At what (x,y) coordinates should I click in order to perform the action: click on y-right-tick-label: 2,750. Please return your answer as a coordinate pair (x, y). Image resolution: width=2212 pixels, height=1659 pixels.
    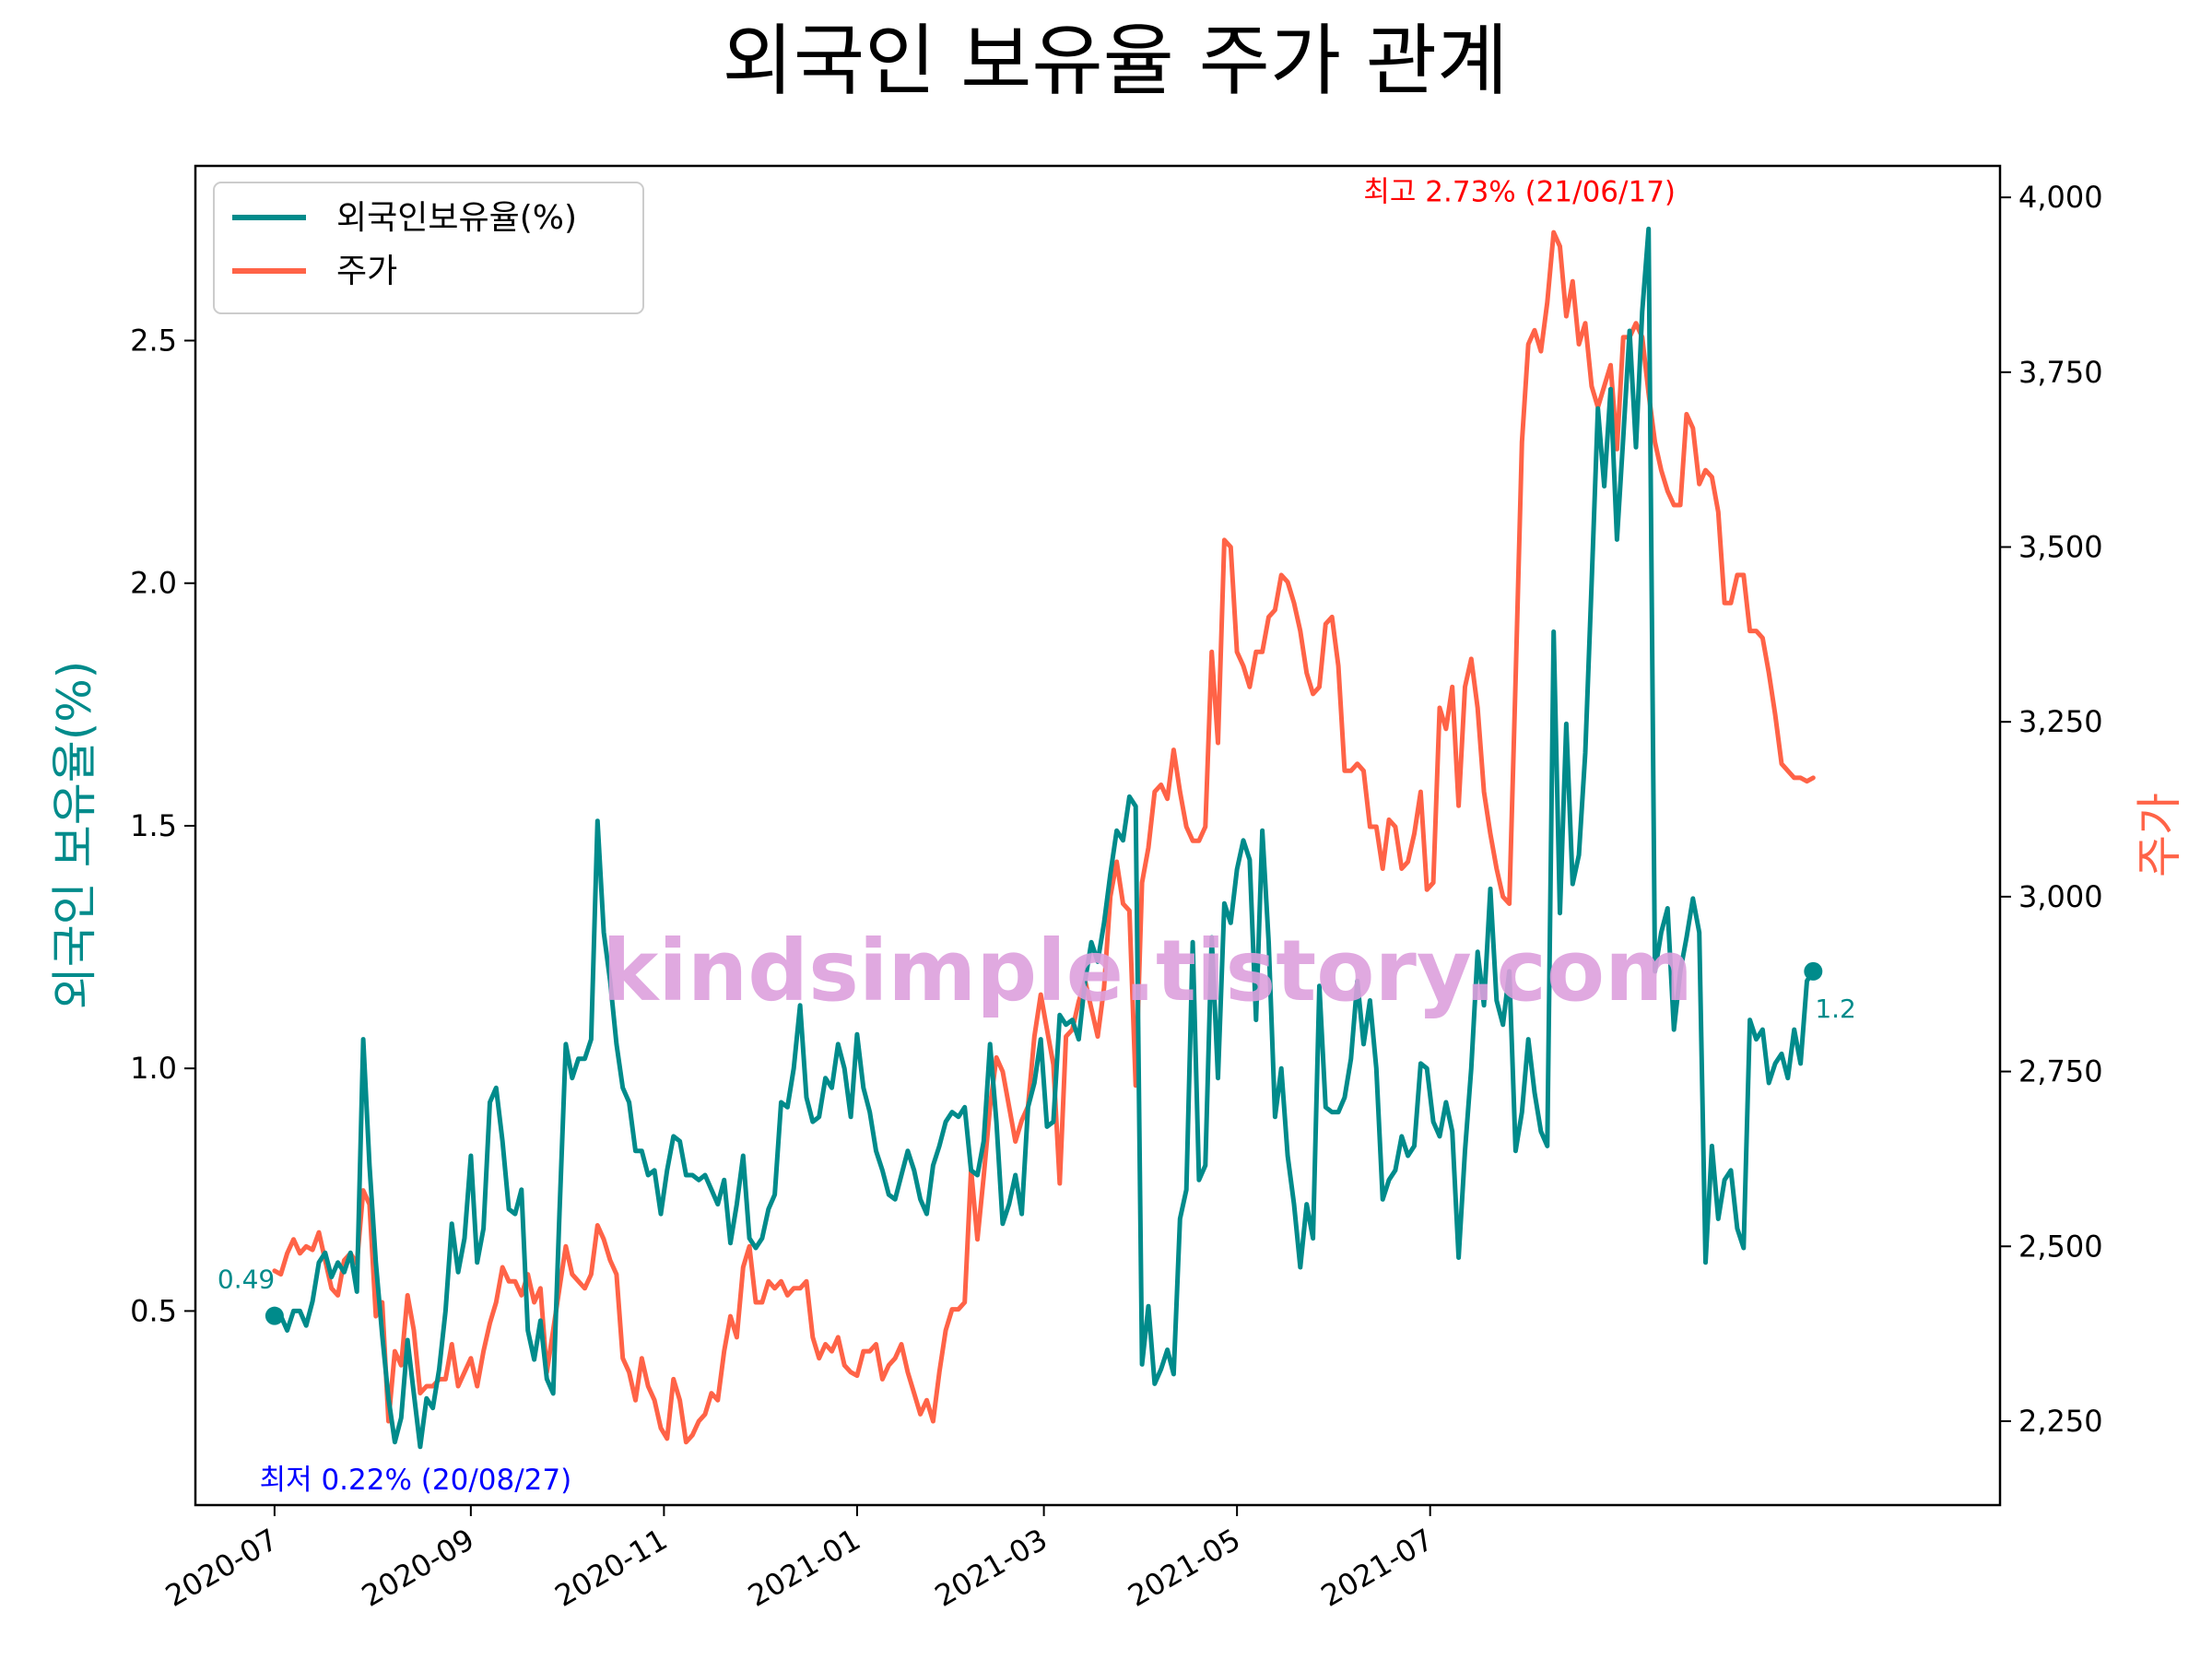
    Looking at the image, I should click on (2060, 1071).